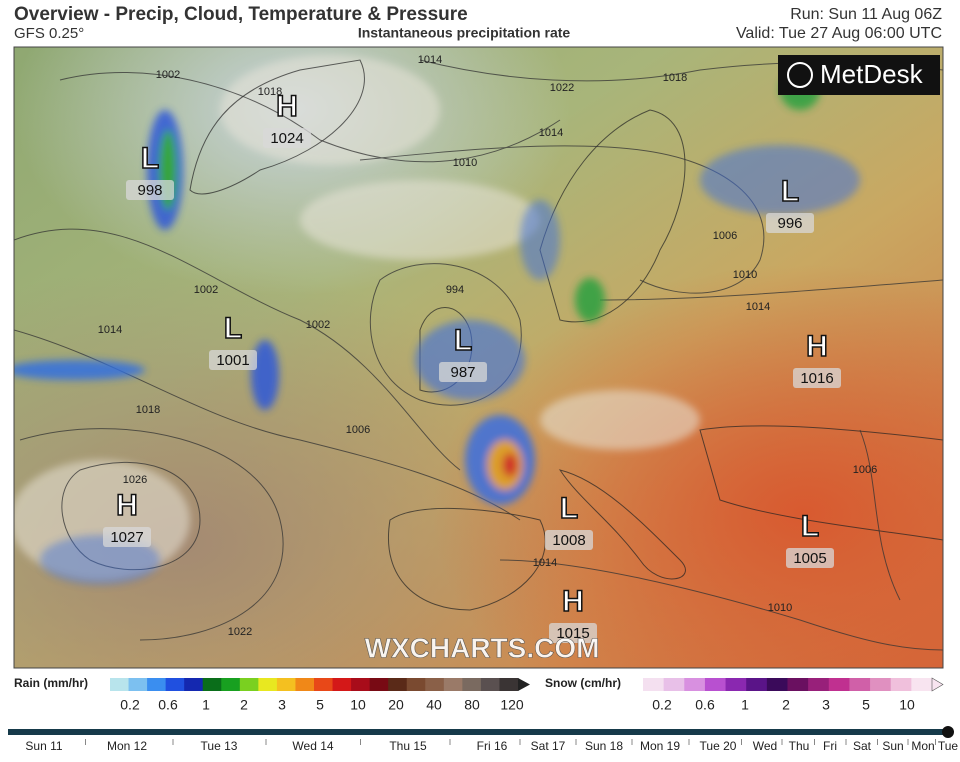 This screenshot has height=762, width=960. What do you see at coordinates (866, 705) in the screenshot?
I see `snow-tick-label: 5` at bounding box center [866, 705].